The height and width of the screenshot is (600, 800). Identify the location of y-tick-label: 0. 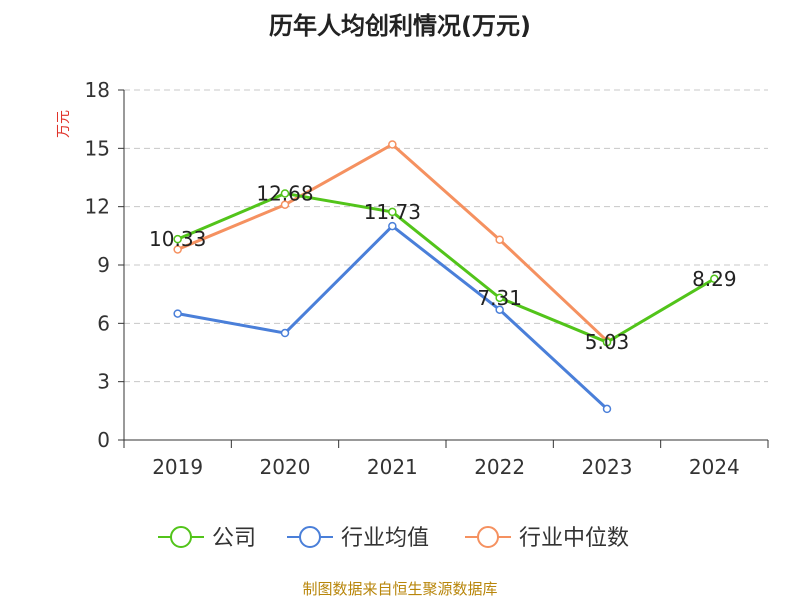
(103, 440).